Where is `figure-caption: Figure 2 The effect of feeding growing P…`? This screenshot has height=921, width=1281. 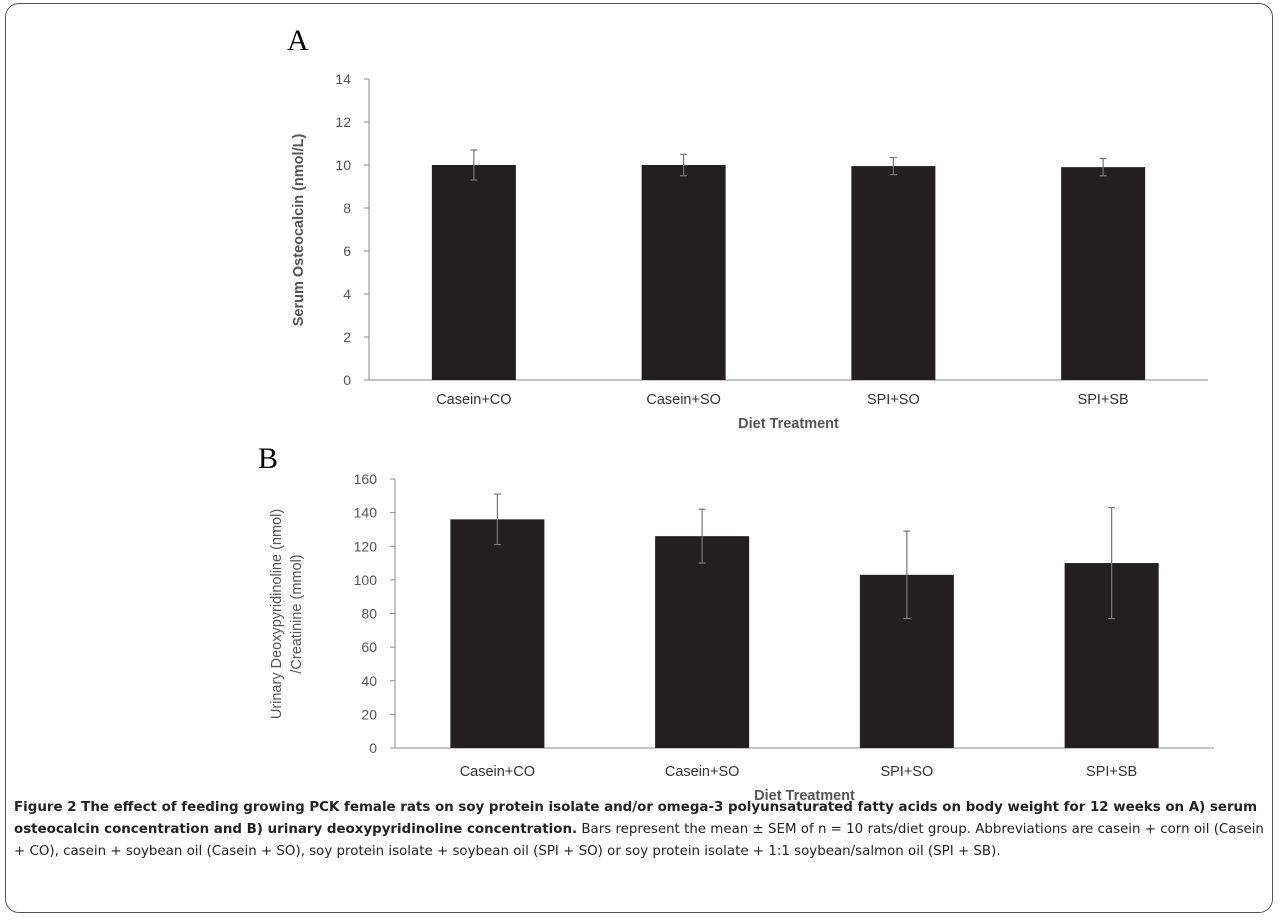 figure-caption: Figure 2 The effect of feeding growing P… is located at coordinates (640, 830).